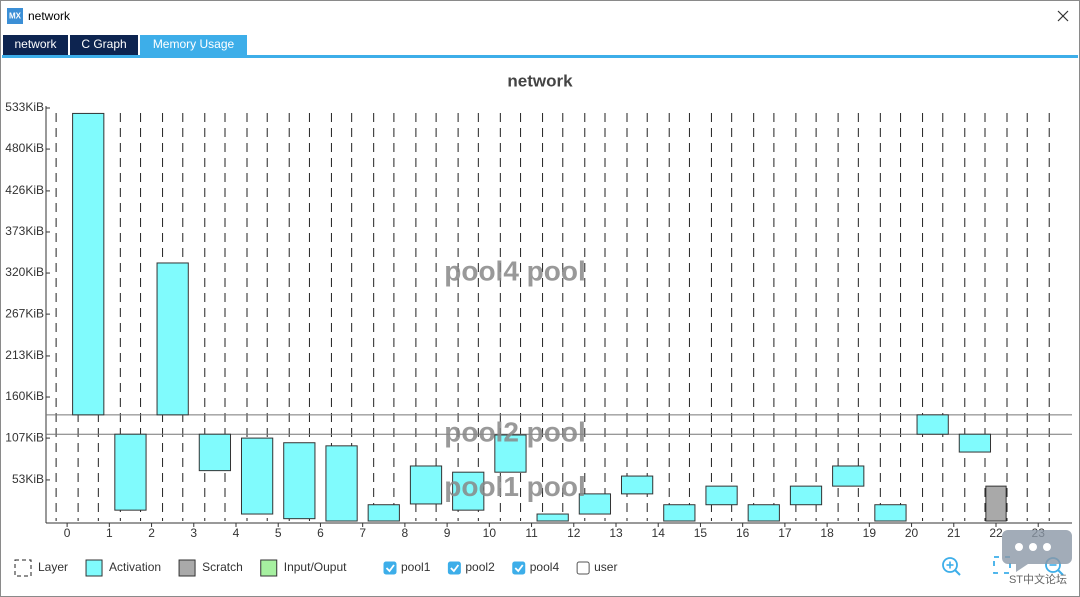 This screenshot has height=597, width=1080. I want to click on x-tick-label: 7, so click(362, 533).